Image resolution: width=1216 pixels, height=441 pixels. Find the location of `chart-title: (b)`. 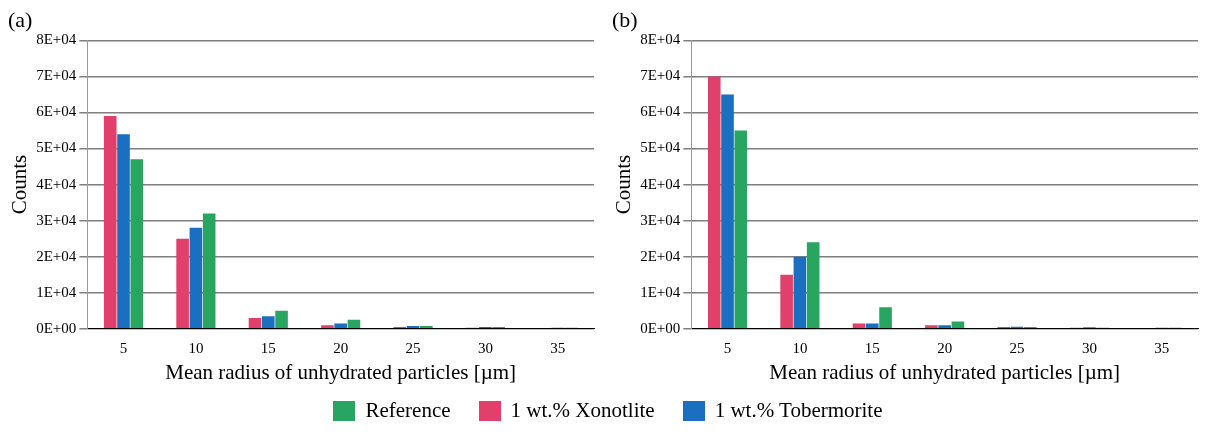

chart-title: (b) is located at coordinates (625, 19).